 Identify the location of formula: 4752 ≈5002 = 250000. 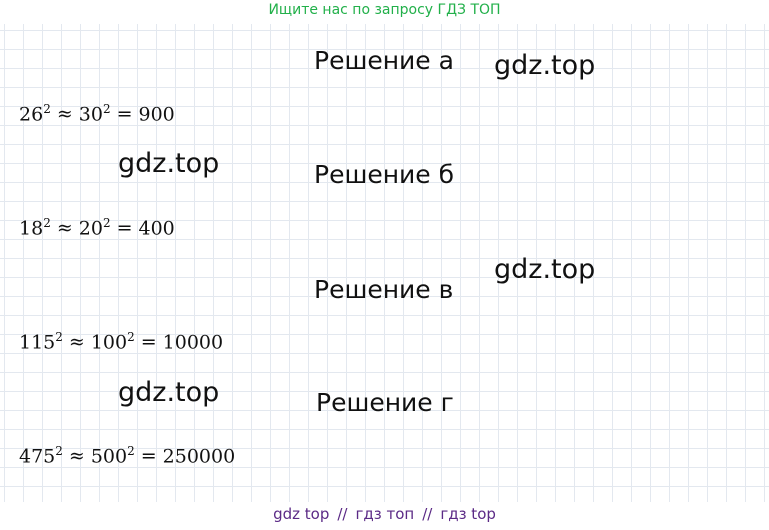
(127, 455).